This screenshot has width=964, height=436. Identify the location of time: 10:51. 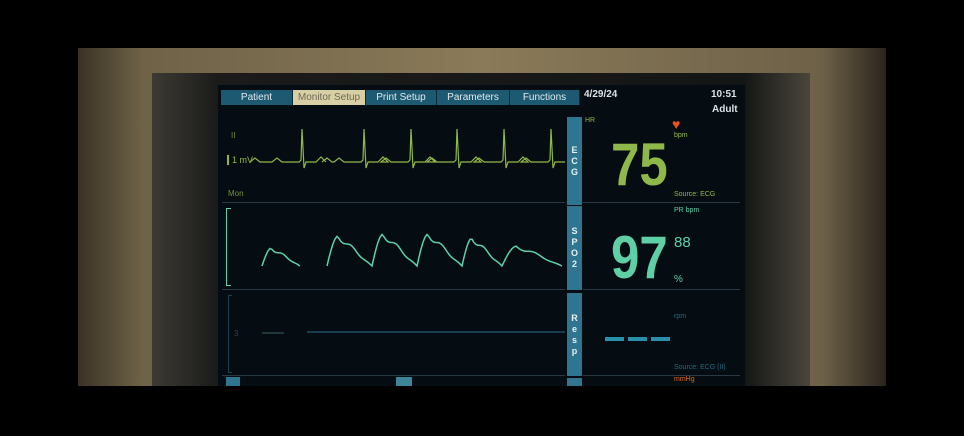
(724, 94).